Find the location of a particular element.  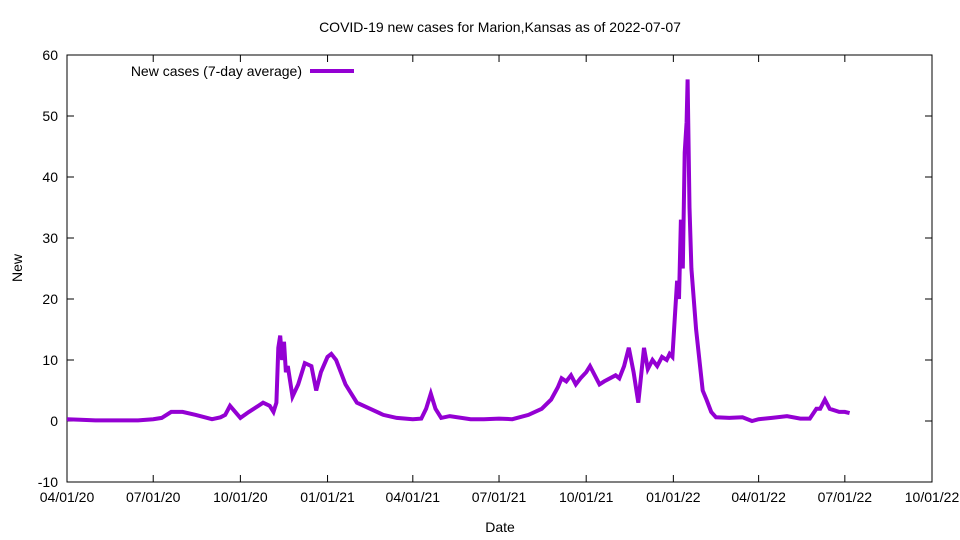

legend-label: New cases (7-day average) is located at coordinates (216, 71).